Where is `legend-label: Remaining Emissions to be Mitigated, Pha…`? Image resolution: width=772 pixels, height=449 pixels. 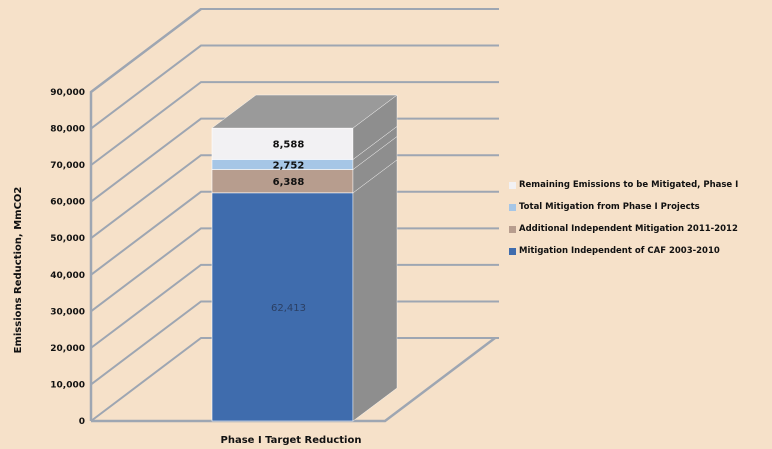 legend-label: Remaining Emissions to be Mitigated, Pha… is located at coordinates (629, 185).